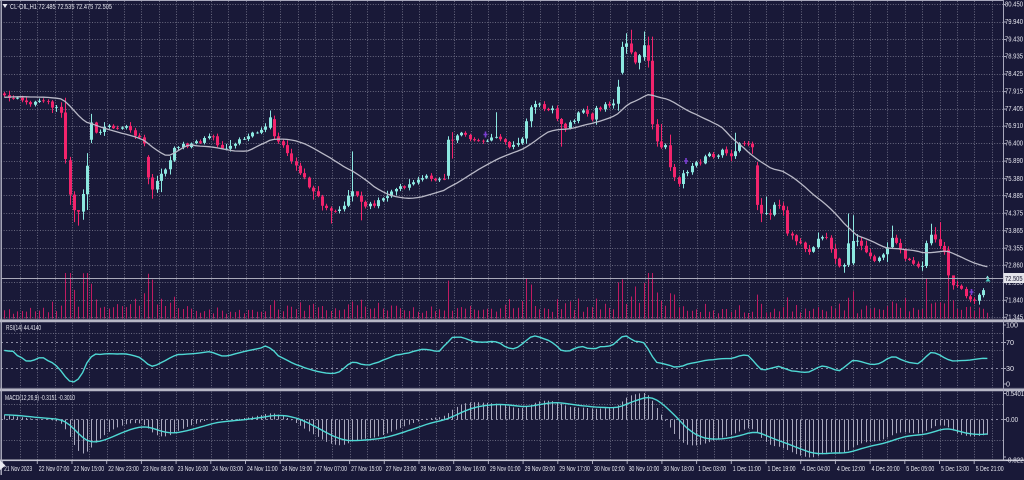 The height and width of the screenshot is (480, 1024). What do you see at coordinates (1014, 143) in the screenshot?
I see `svg-text: 76.400` at bounding box center [1014, 143].